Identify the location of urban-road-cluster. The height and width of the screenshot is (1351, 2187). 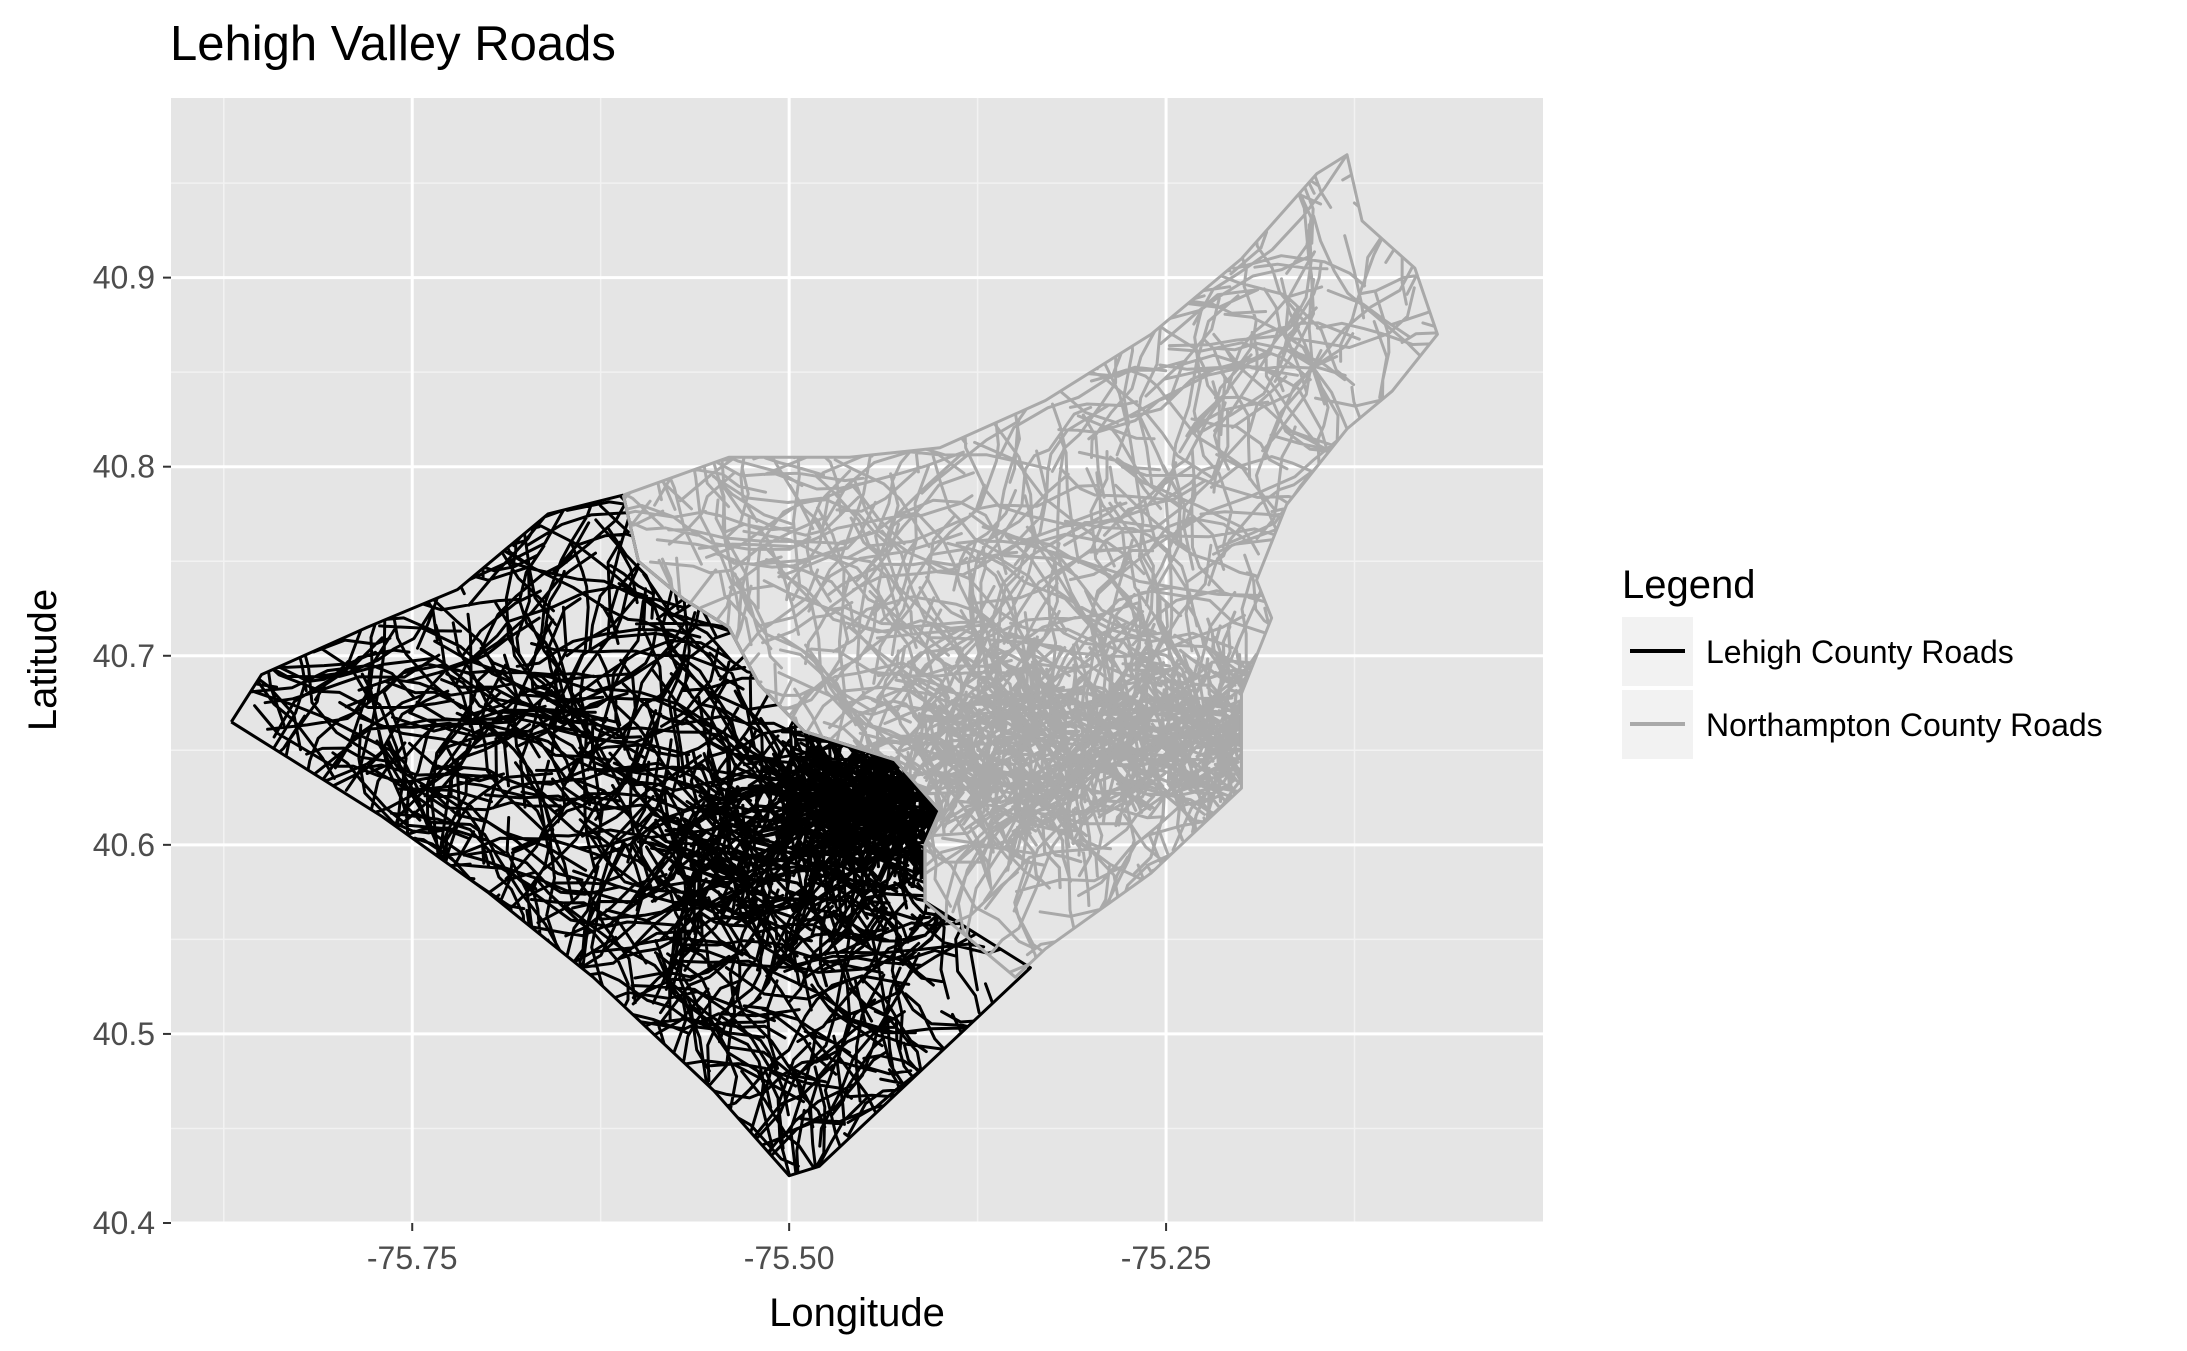
(1184, 743).